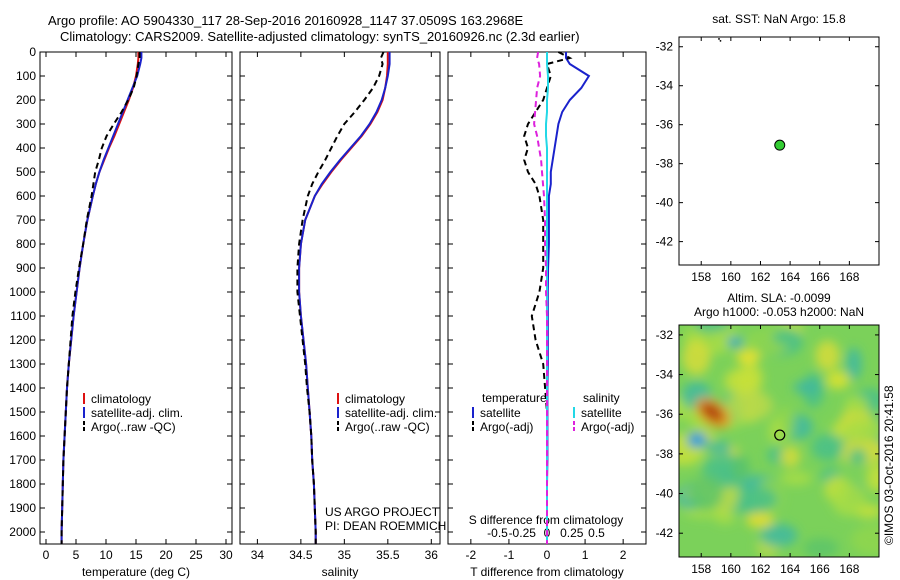 This screenshot has height=580, width=900. What do you see at coordinates (26, 268) in the screenshot?
I see `depth-tick-label: 900` at bounding box center [26, 268].